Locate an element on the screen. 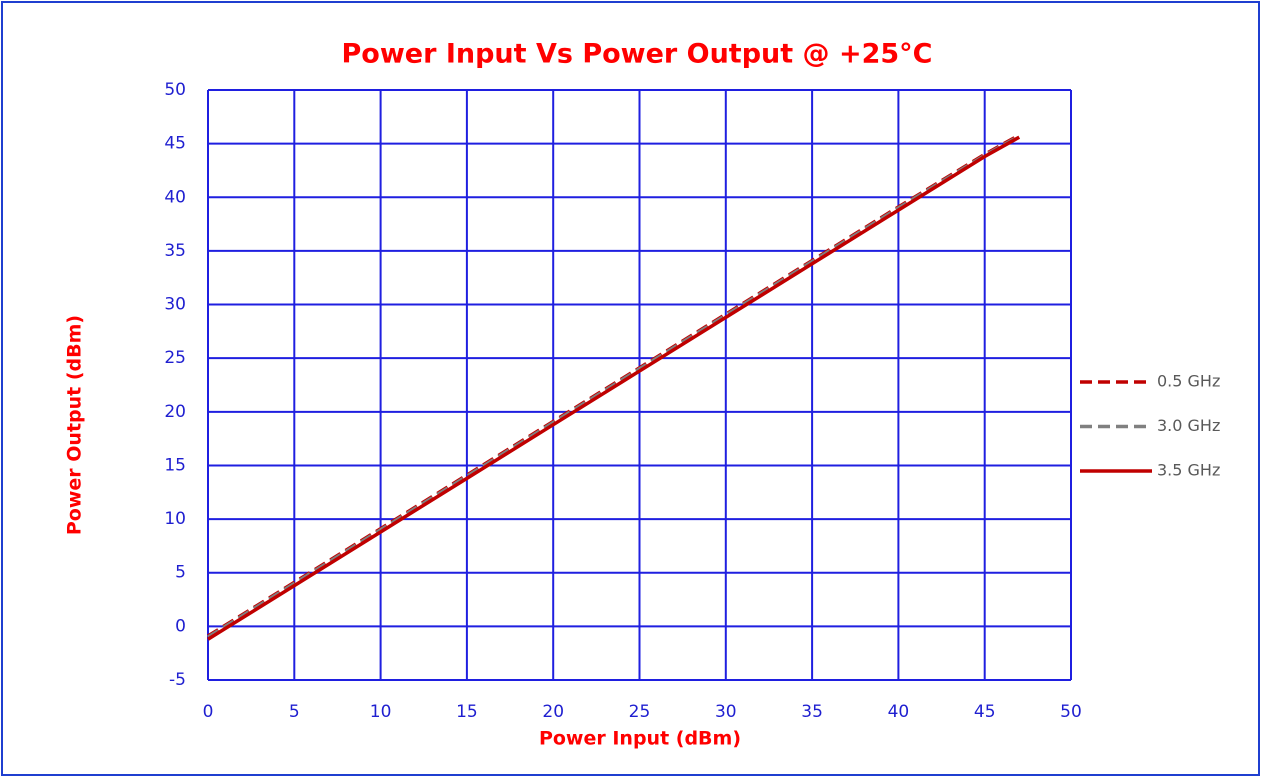 The image size is (1262, 778). y-tick-label: 20 is located at coordinates (175, 412).